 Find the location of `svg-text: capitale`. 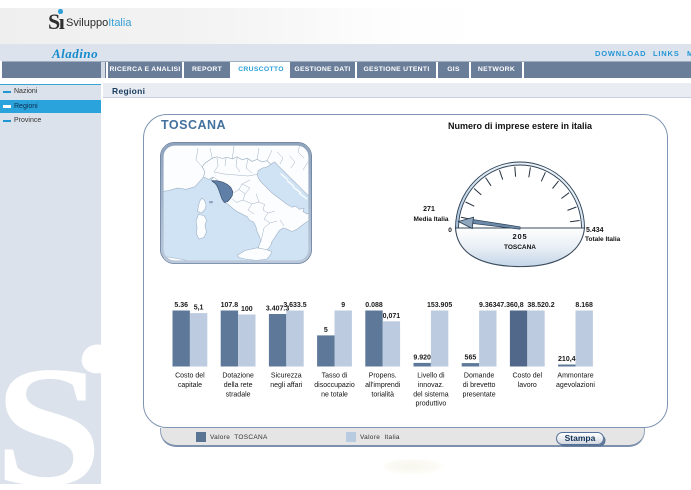

svg-text: capitale is located at coordinates (190, 385).